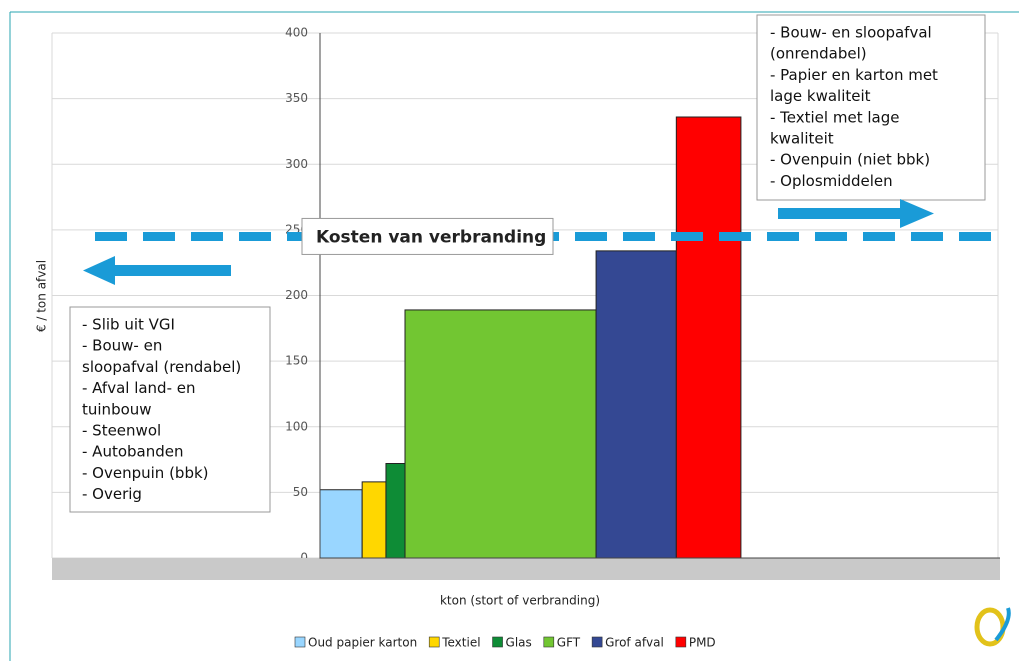 The height and width of the screenshot is (661, 1019). What do you see at coordinates (519, 643) in the screenshot?
I see `legend-label: Glas` at bounding box center [519, 643].